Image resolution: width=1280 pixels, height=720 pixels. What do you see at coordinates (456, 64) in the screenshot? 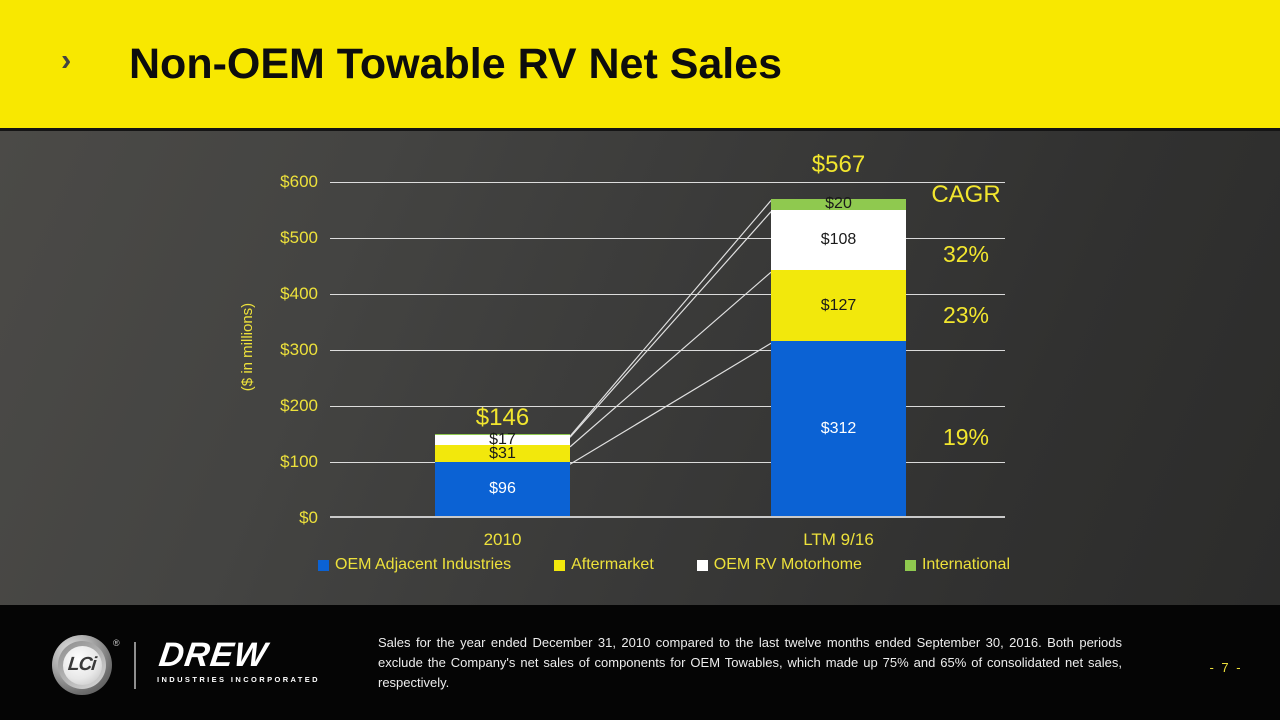
I see `page-title: Non-OEM Towable RV Net Sales` at bounding box center [456, 64].